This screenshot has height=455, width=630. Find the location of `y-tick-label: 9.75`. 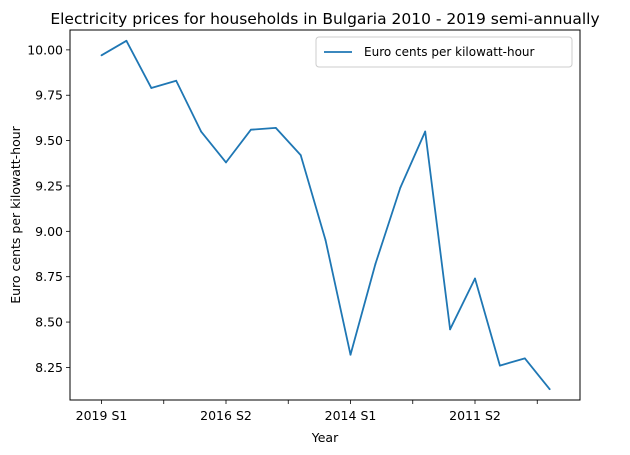

y-tick-label: 9.75 is located at coordinates (49, 95).